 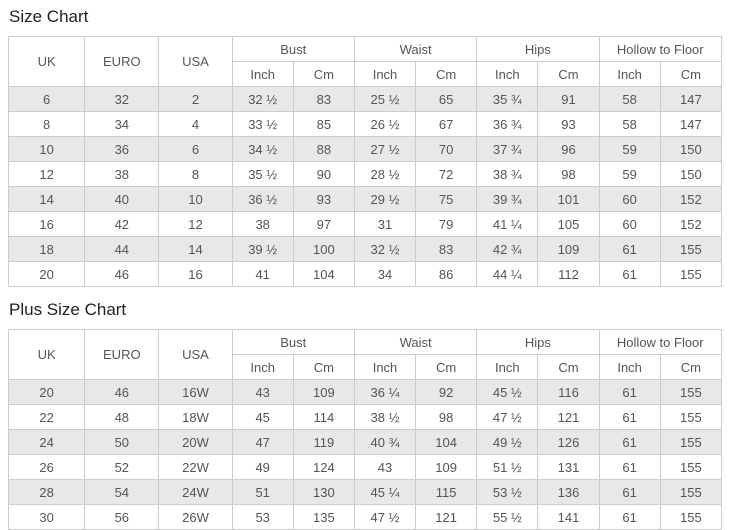 What do you see at coordinates (507, 492) in the screenshot?
I see `cell-hips-inch: 53 ½` at bounding box center [507, 492].